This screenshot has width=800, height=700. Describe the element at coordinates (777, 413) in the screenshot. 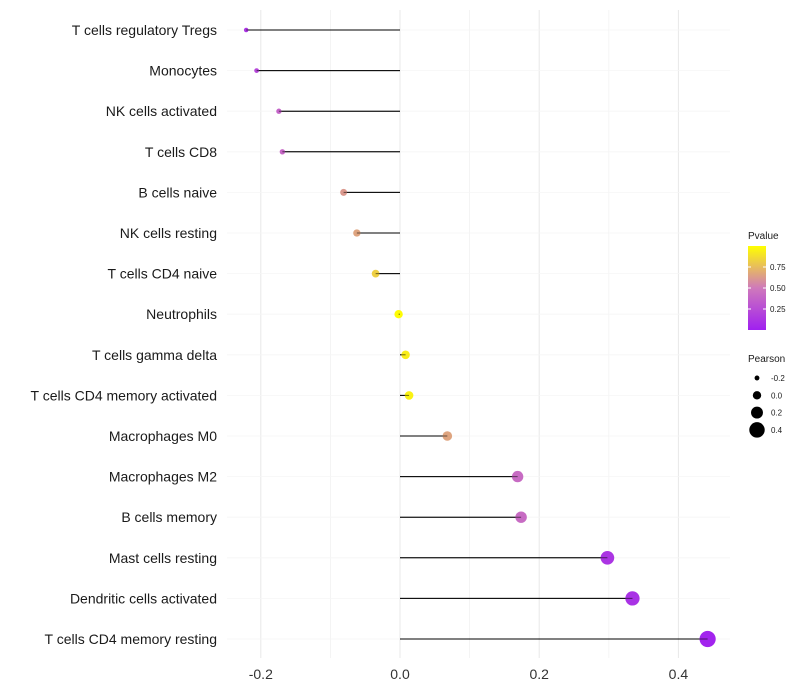

I see `size-key-label: 0.2` at that location.